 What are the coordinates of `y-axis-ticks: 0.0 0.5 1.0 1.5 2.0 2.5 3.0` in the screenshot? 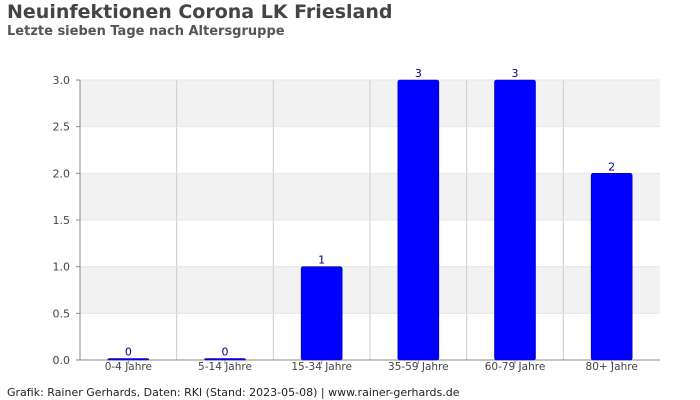 It's located at (66, 220).